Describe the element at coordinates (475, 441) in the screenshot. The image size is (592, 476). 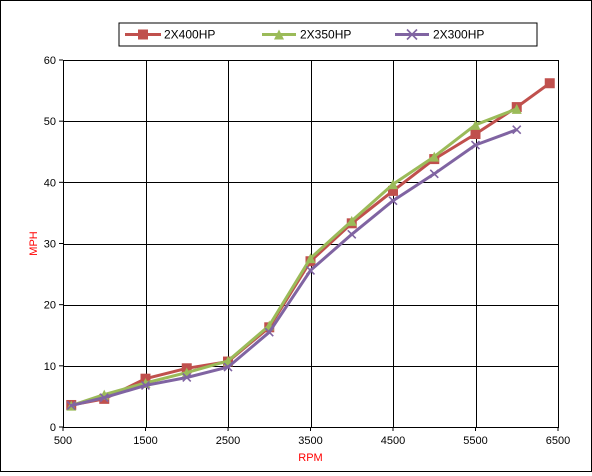
I see `x-tick-label: 5500` at that location.